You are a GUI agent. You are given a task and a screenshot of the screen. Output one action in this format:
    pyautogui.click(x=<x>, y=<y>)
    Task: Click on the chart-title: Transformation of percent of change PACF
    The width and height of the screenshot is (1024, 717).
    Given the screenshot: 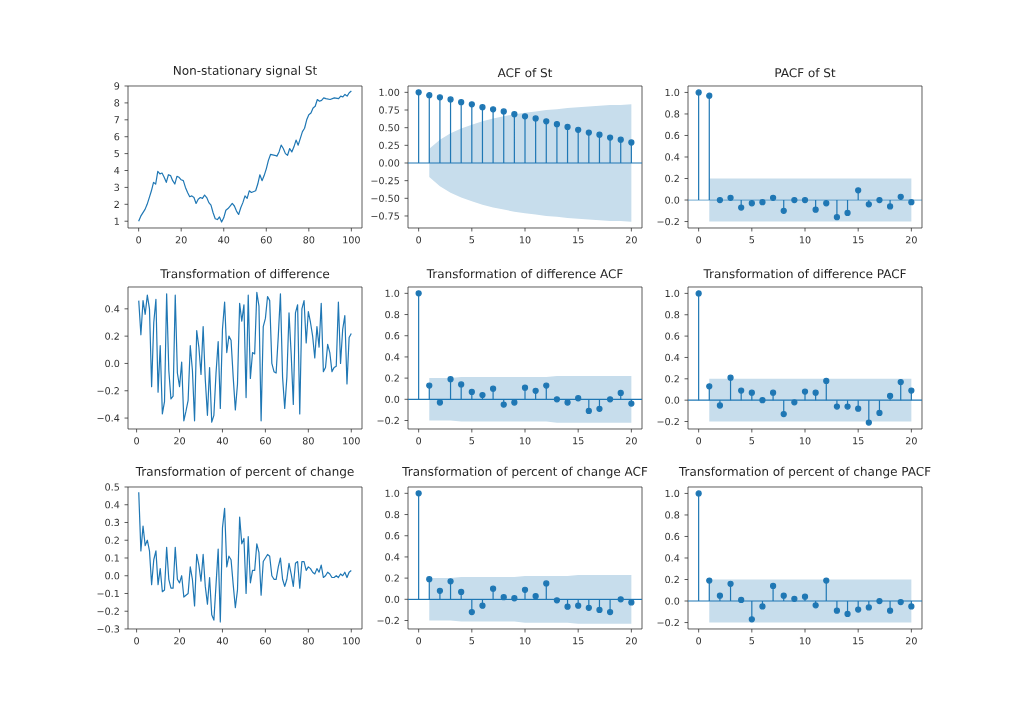 What is the action you would take?
    pyautogui.click(x=804, y=472)
    